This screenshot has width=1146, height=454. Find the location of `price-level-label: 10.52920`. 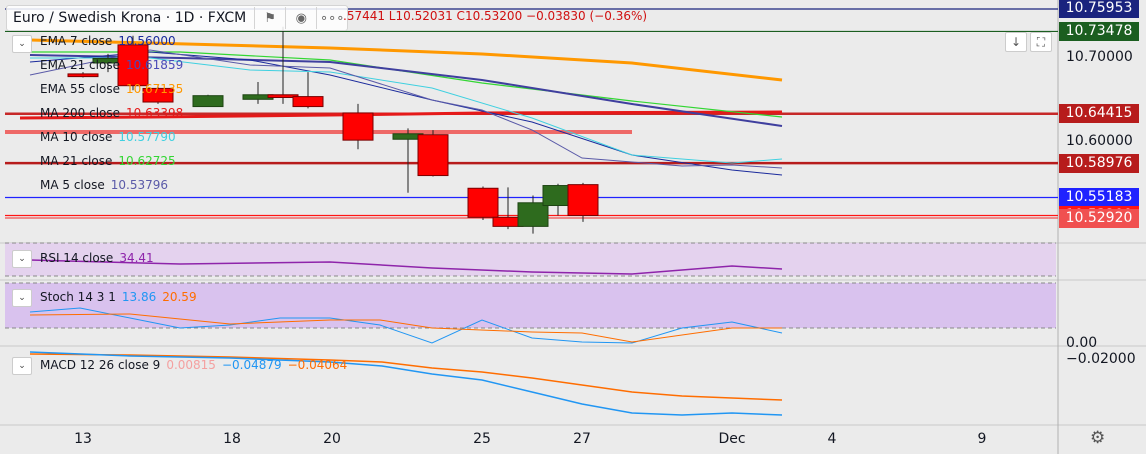

price-level-label: 10.52920 is located at coordinates (1099, 218).